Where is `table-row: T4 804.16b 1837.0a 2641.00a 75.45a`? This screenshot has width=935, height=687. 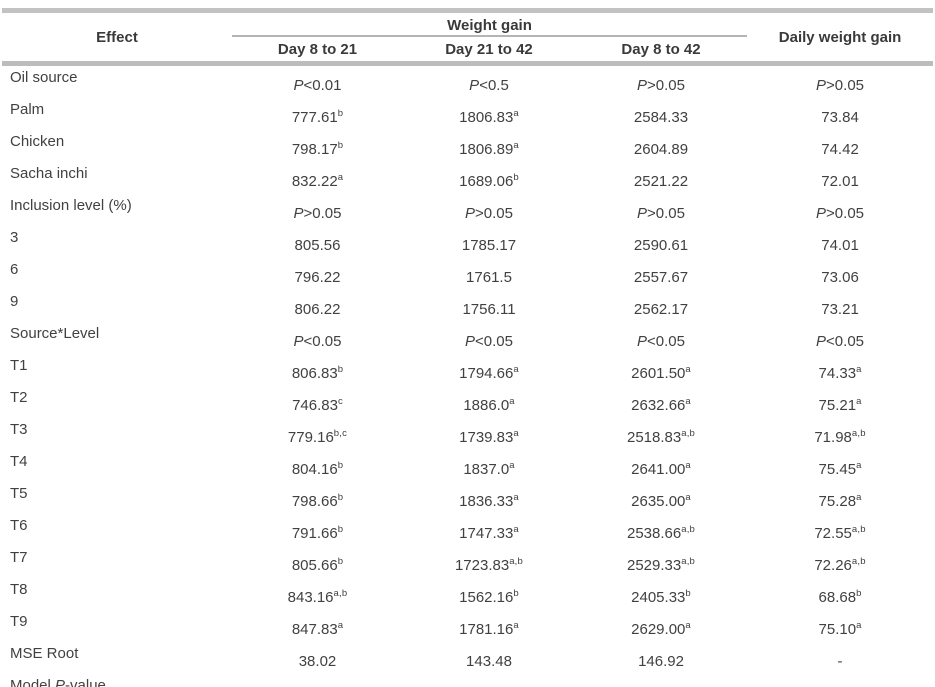
table-row: T4 804.16b 1837.0a 2641.00a 75.45a is located at coordinates (467, 466).